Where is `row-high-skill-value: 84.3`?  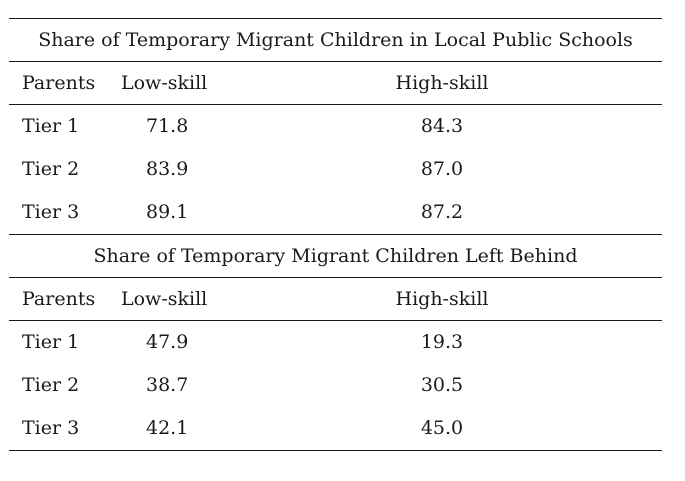
row-high-skill-value: 84.3 is located at coordinates (442, 126).